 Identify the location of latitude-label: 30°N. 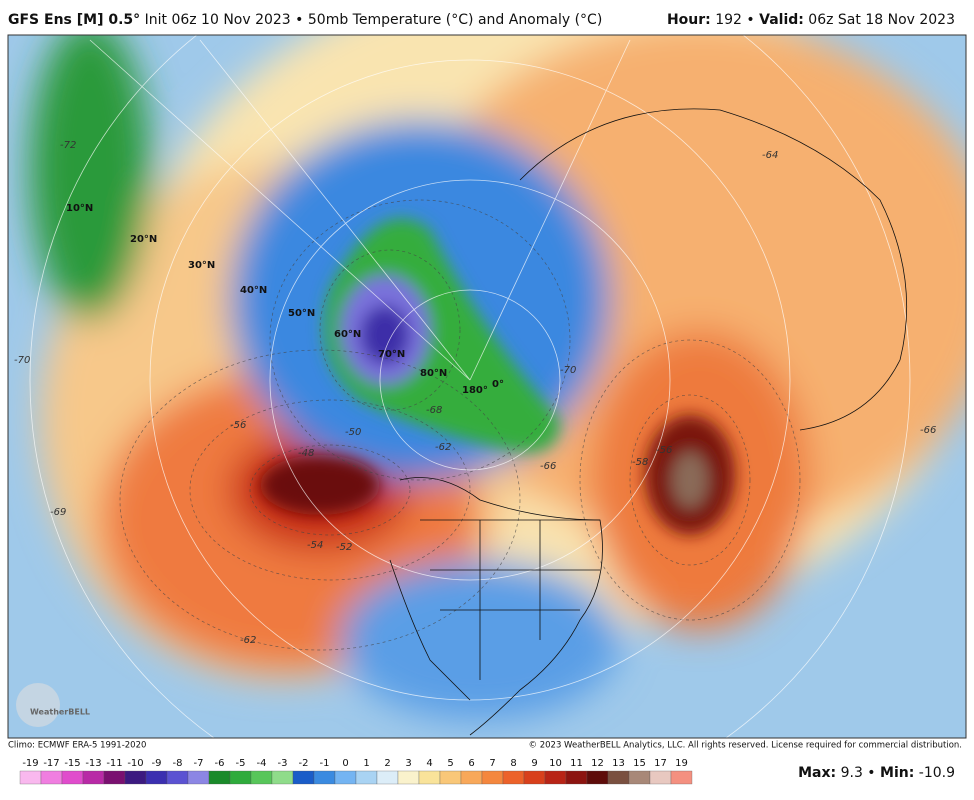
(201, 265).